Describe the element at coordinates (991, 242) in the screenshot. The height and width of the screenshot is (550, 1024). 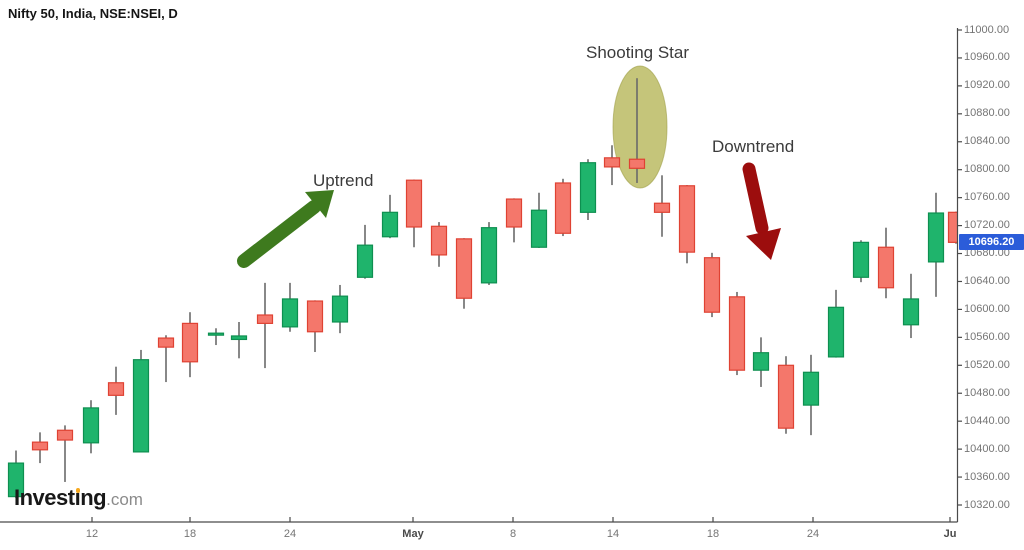
I see `last-price-tag: 10696.20` at that location.